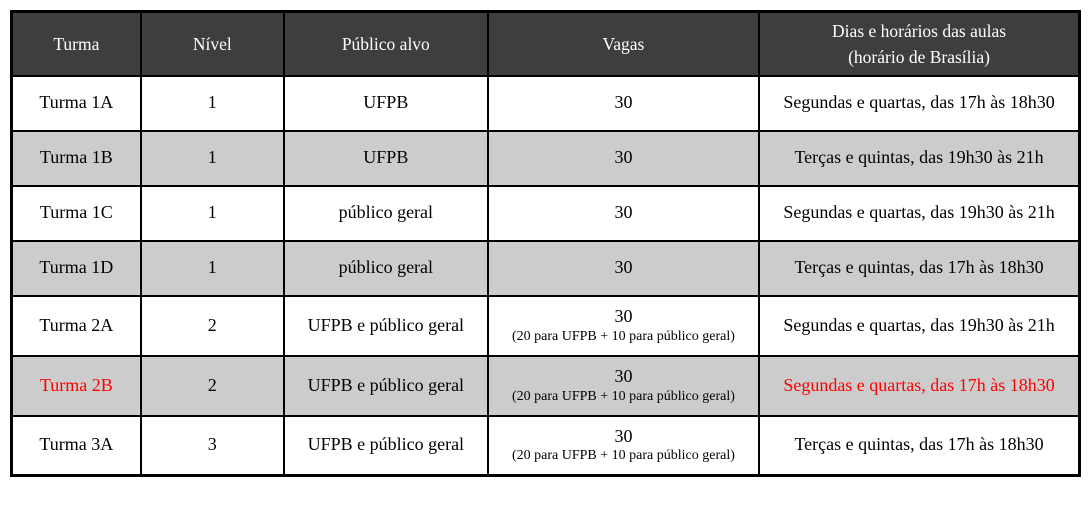 This screenshot has height=524, width=1092. I want to click on header-dias-horarios-line1: Dias e horários das aulas, so click(919, 30).